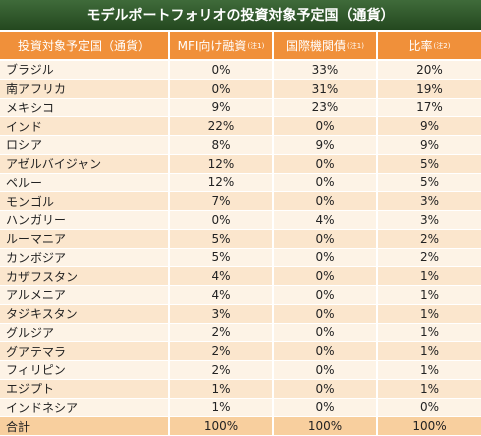 This screenshot has height=436, width=481. Describe the element at coordinates (84, 257) in the screenshot. I see `table-cell: カンボジア` at that location.